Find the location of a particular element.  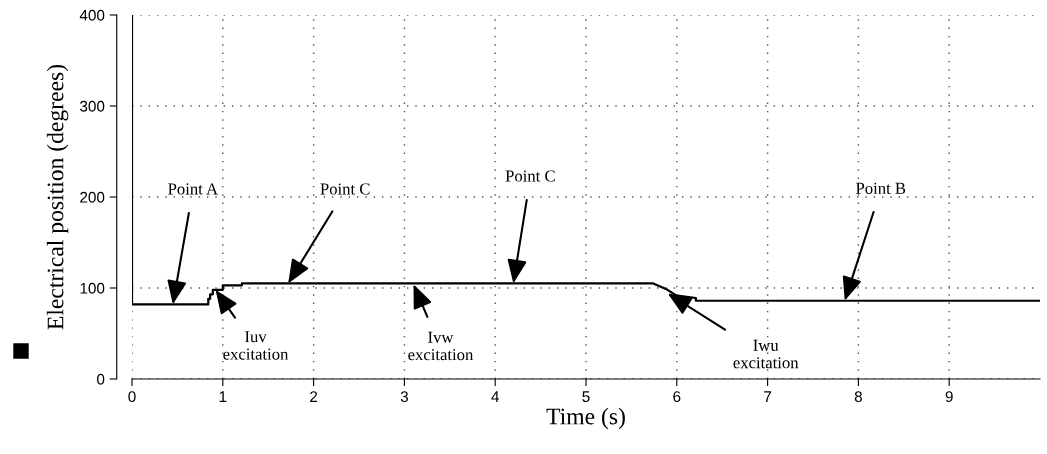

y-tick-label: 0 is located at coordinates (101, 379).